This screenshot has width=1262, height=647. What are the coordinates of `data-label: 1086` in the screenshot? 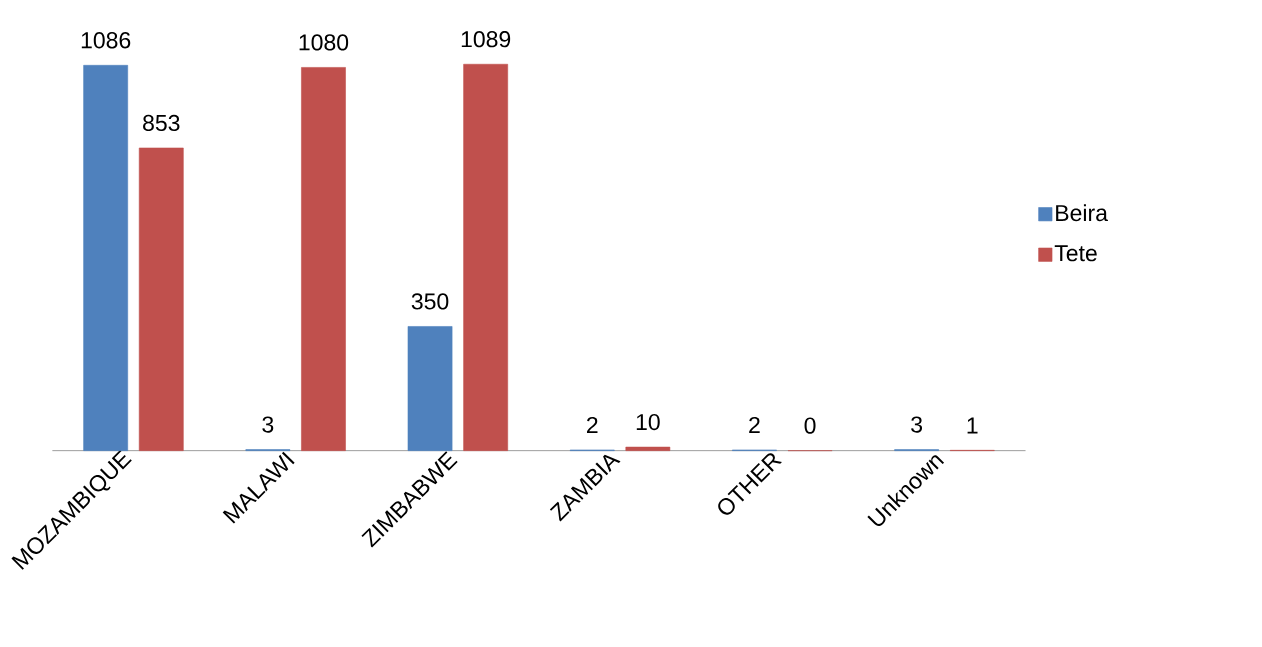 It's located at (106, 40).